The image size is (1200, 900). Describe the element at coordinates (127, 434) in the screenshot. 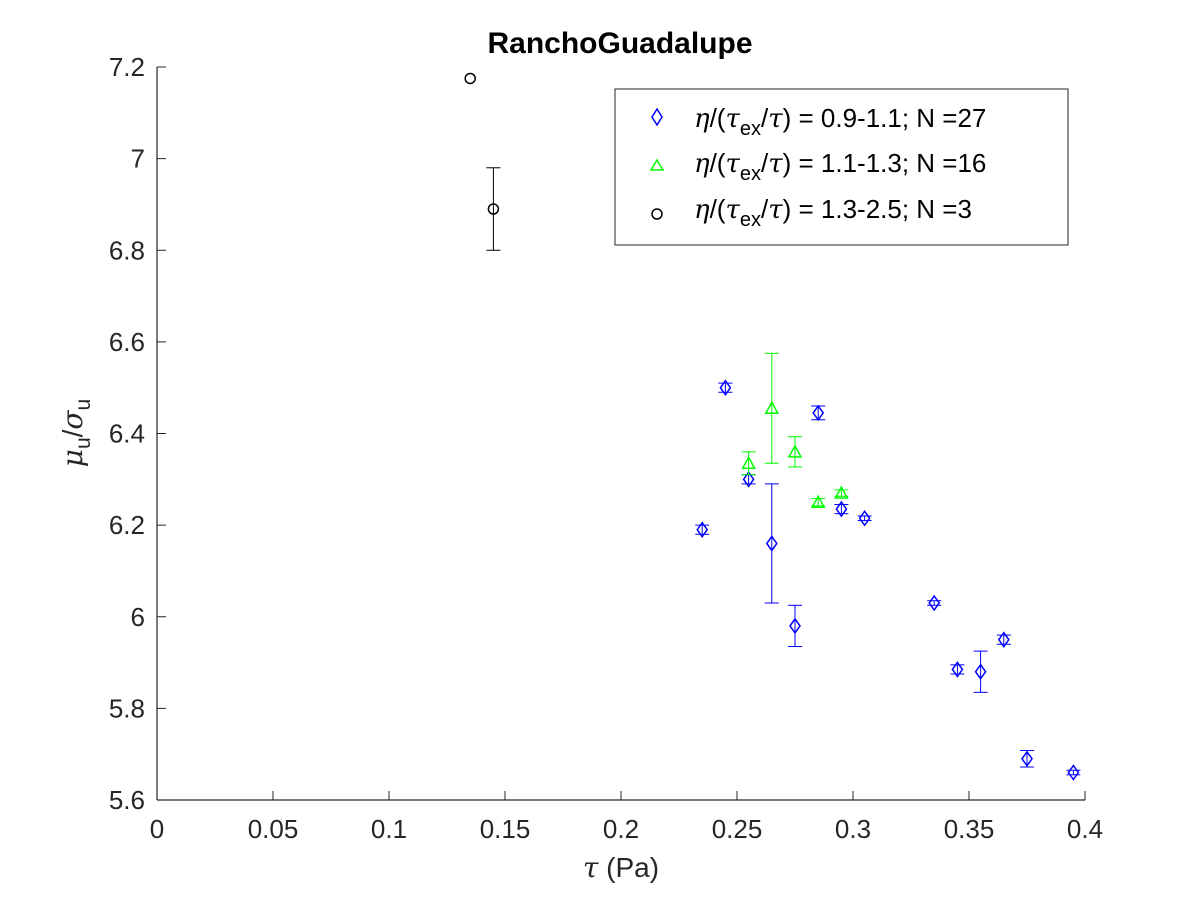

I see `y-tick-label: 6.4` at that location.